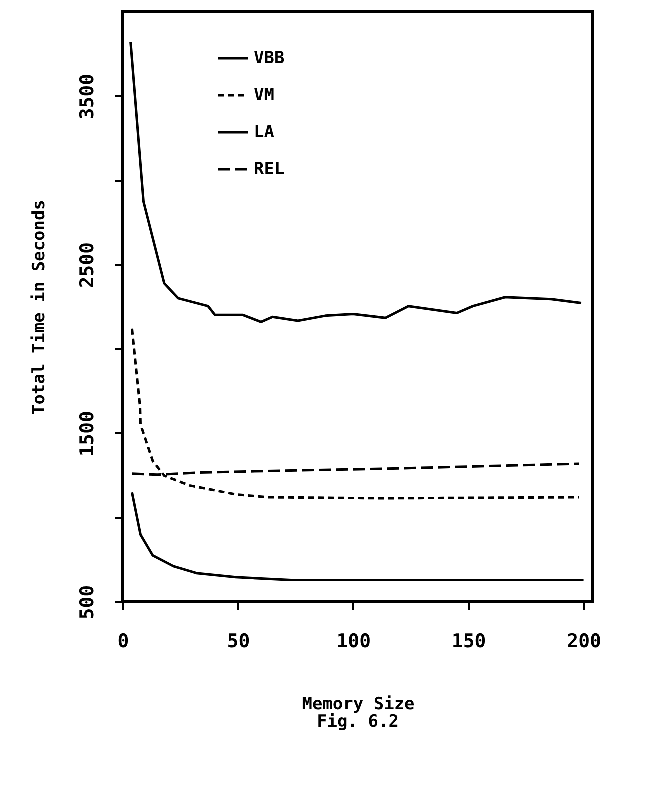 This screenshot has width=661, height=795. What do you see at coordinates (124, 641) in the screenshot?
I see `x-tick-label: 0` at bounding box center [124, 641].